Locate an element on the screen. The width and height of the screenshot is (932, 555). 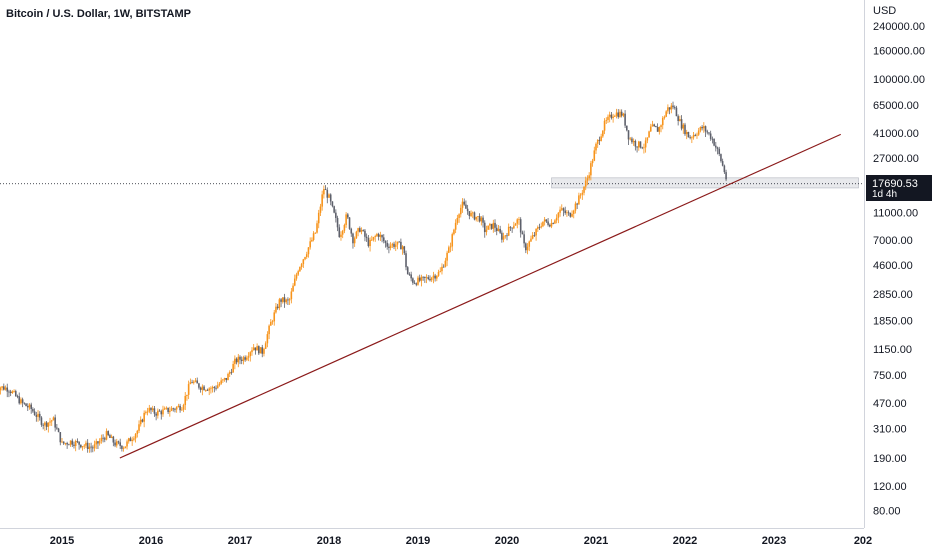
y-tick-label: 80.00 is located at coordinates (887, 511).